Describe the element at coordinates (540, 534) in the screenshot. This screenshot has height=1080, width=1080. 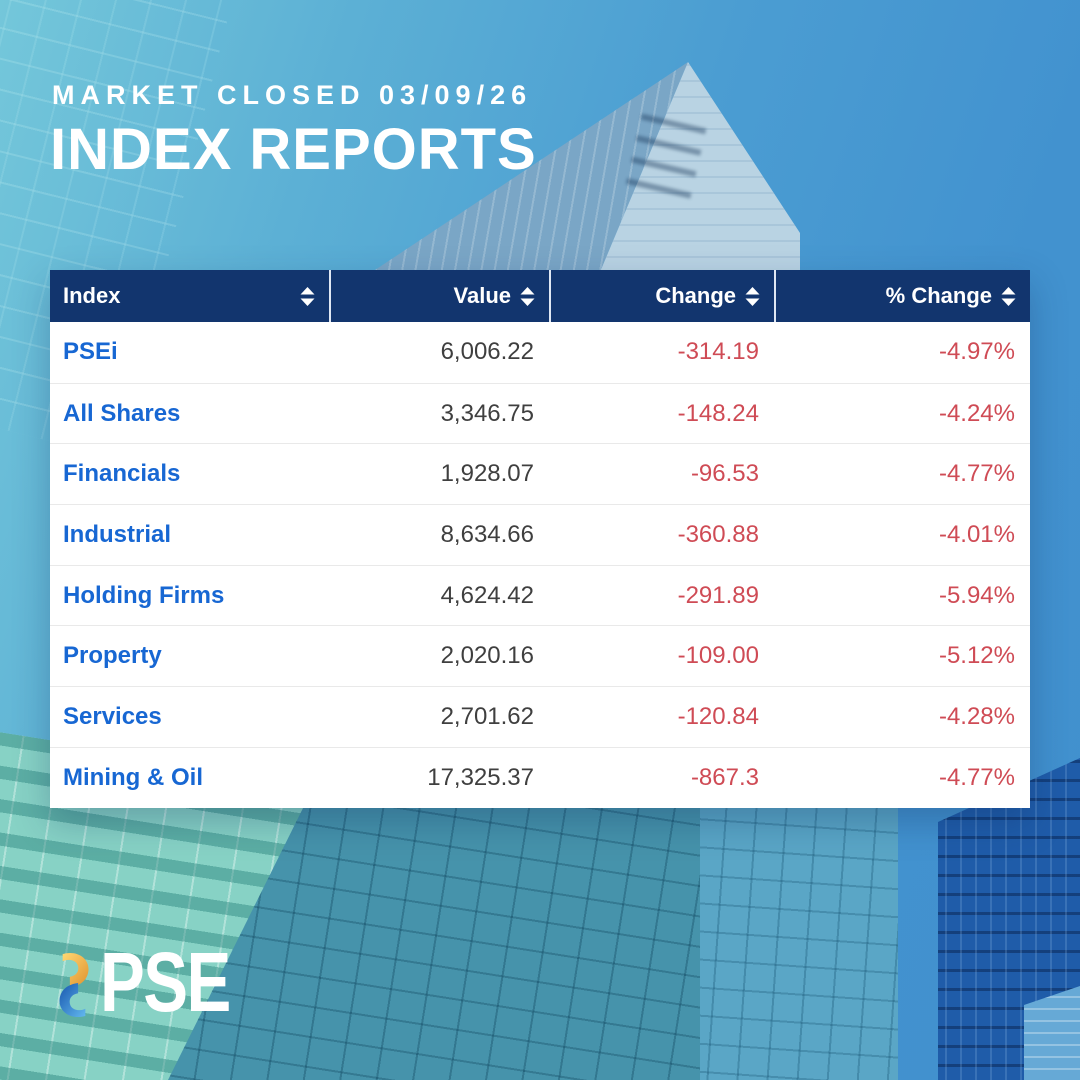
I see `table-row: Industrial 8,634.66 -360.88 -4.01%` at that location.